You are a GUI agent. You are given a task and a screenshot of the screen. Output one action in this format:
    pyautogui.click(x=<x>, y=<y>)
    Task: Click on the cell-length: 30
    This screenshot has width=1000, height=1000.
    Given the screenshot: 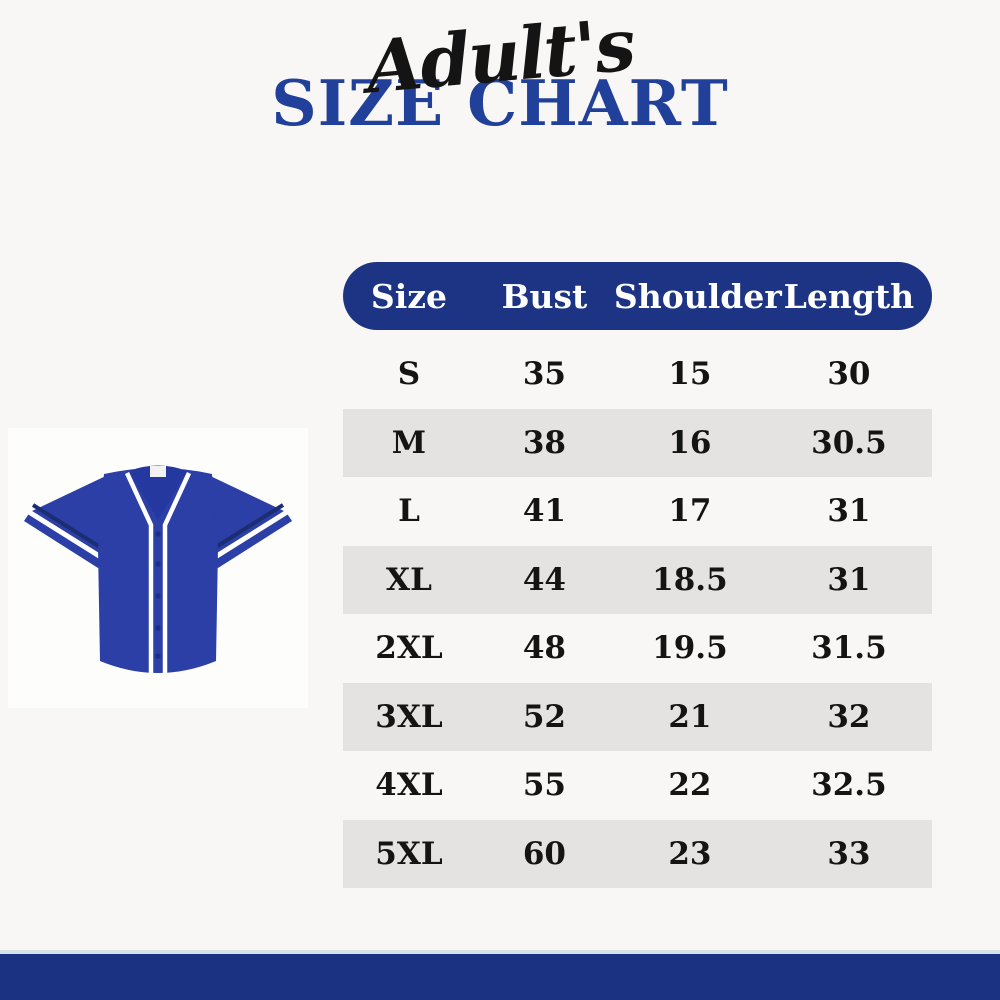 What is the action you would take?
    pyautogui.click(x=849, y=374)
    